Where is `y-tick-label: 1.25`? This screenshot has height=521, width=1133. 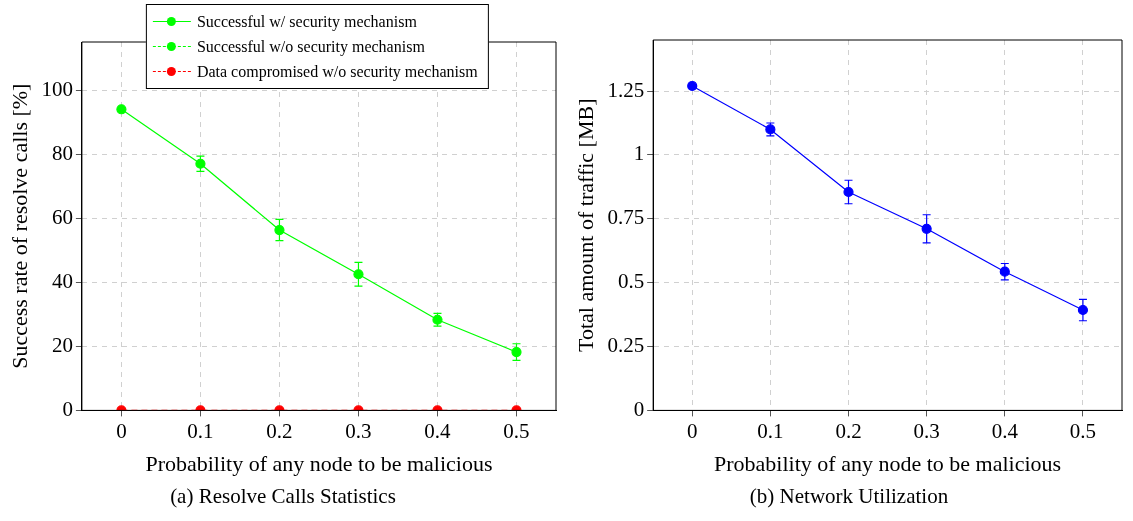
y-tick-label: 1.25 is located at coordinates (626, 89).